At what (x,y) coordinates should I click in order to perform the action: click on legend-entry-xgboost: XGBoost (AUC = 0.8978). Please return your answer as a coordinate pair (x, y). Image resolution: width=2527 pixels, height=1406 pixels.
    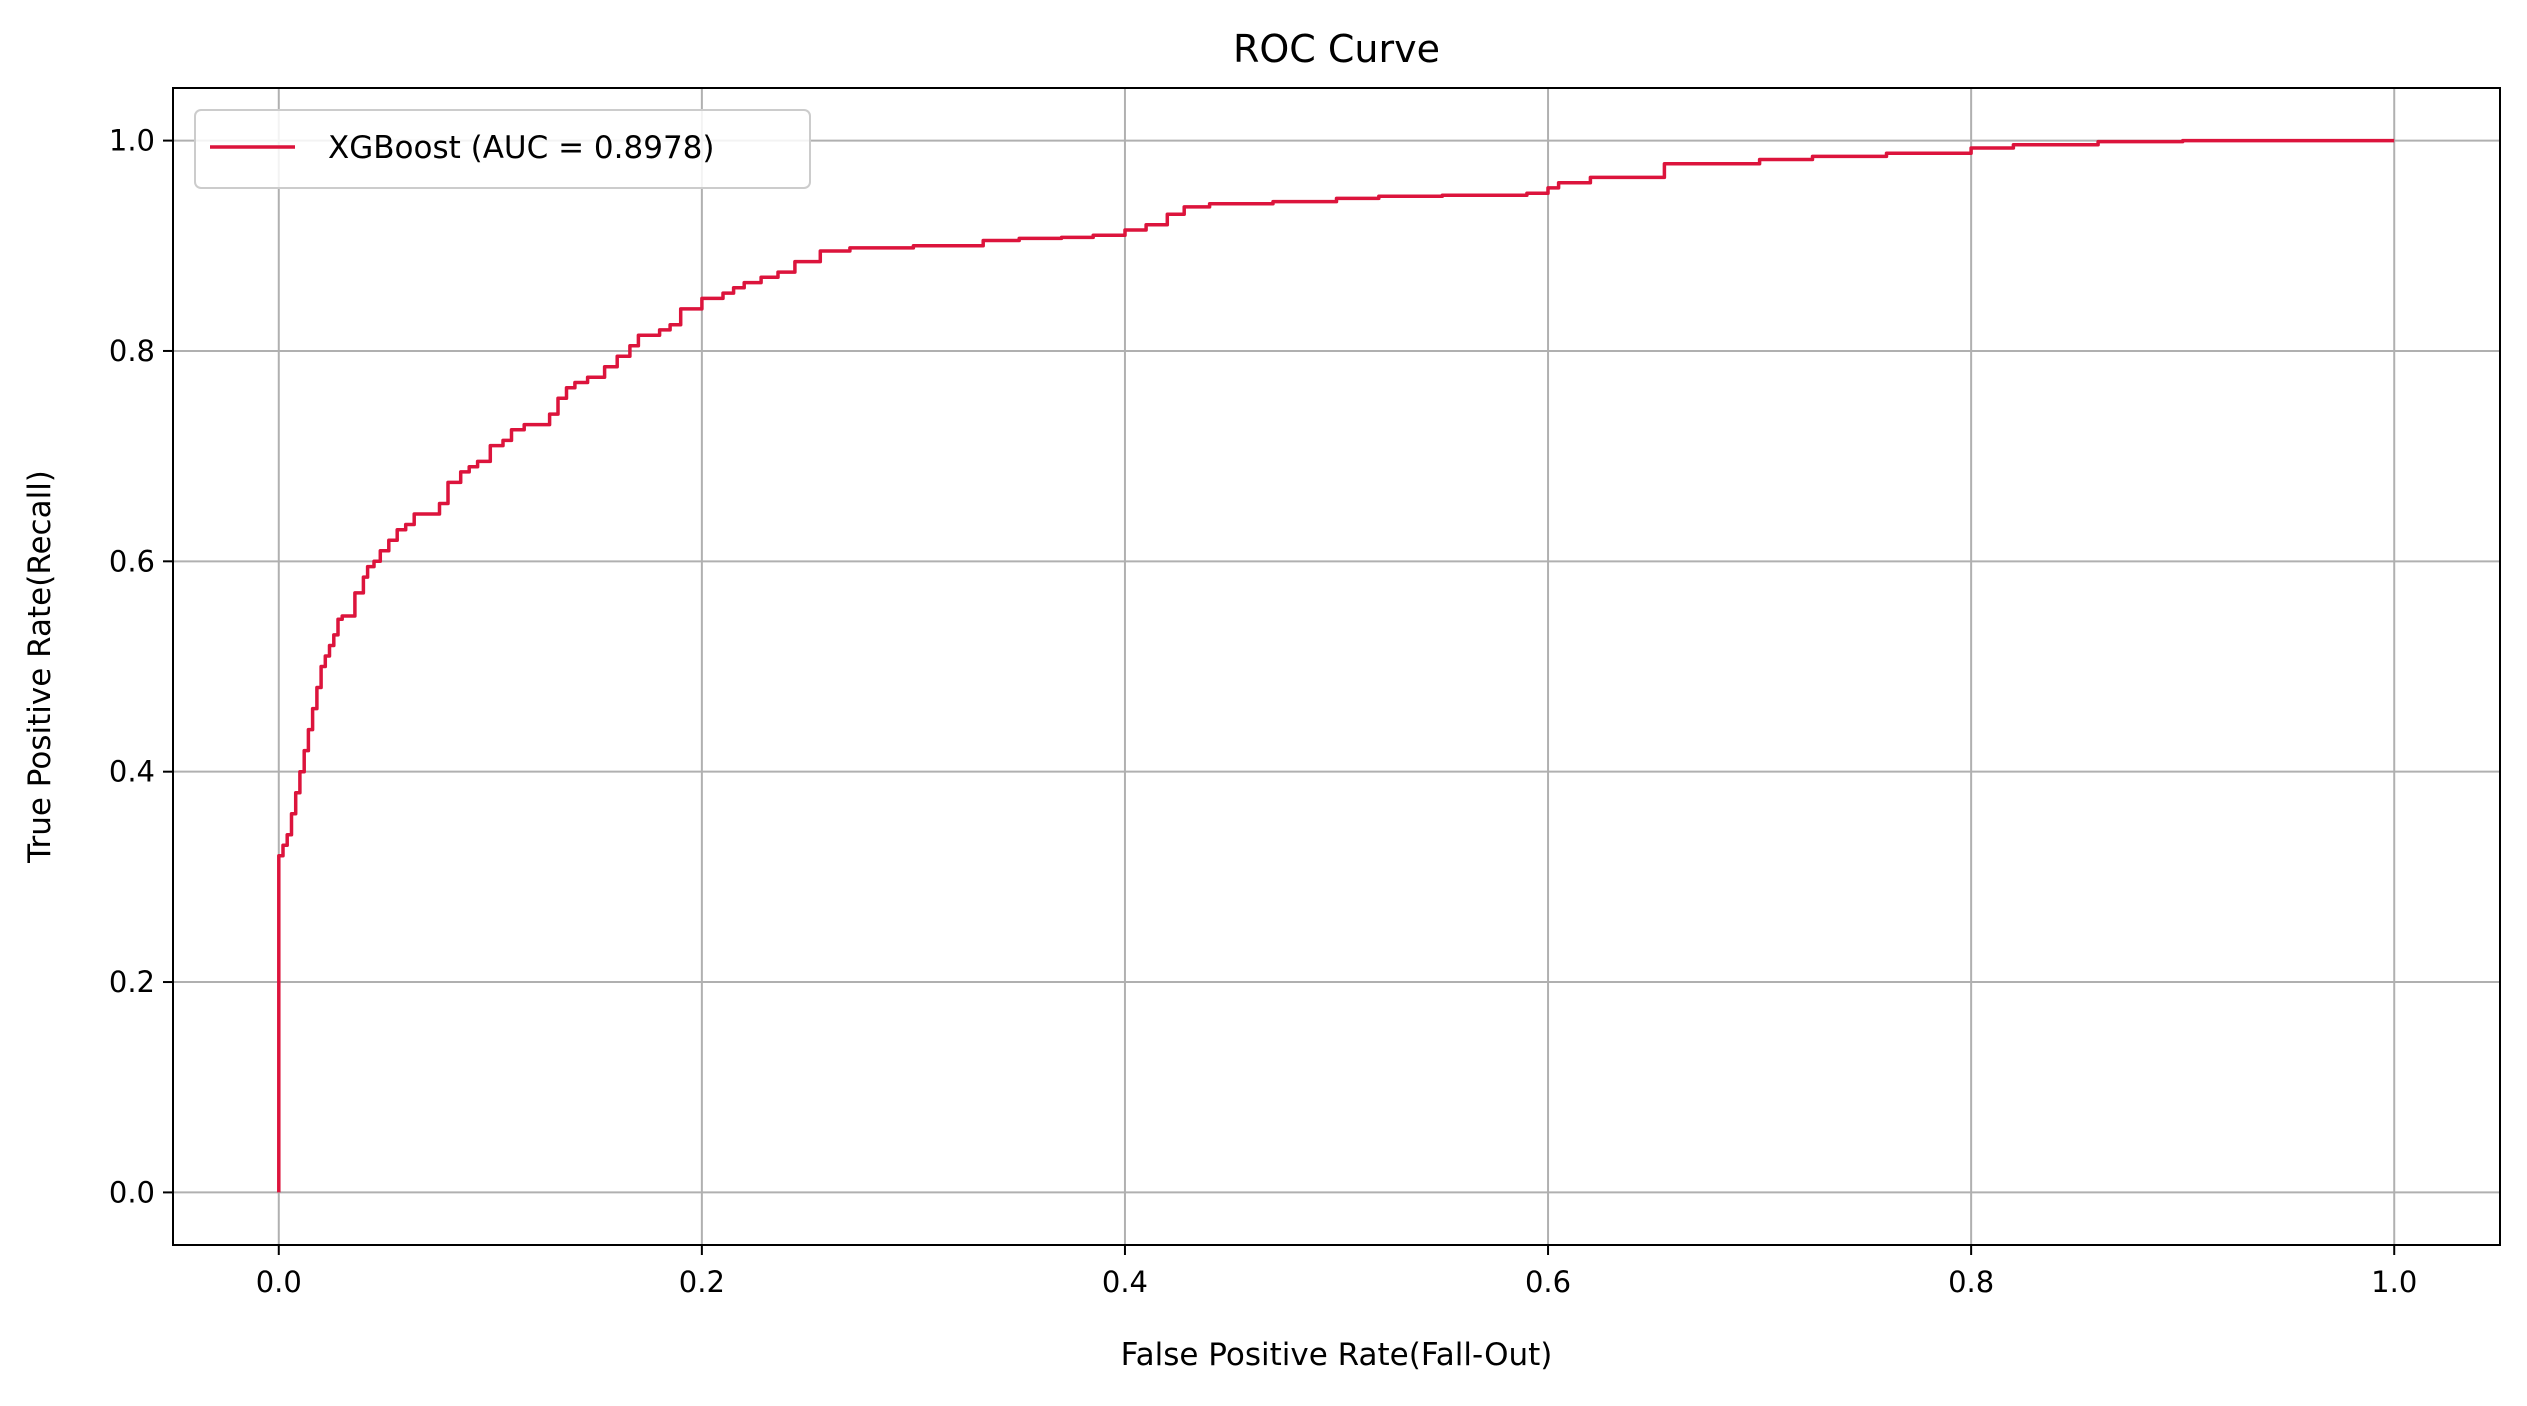
    Looking at the image, I should click on (521, 148).